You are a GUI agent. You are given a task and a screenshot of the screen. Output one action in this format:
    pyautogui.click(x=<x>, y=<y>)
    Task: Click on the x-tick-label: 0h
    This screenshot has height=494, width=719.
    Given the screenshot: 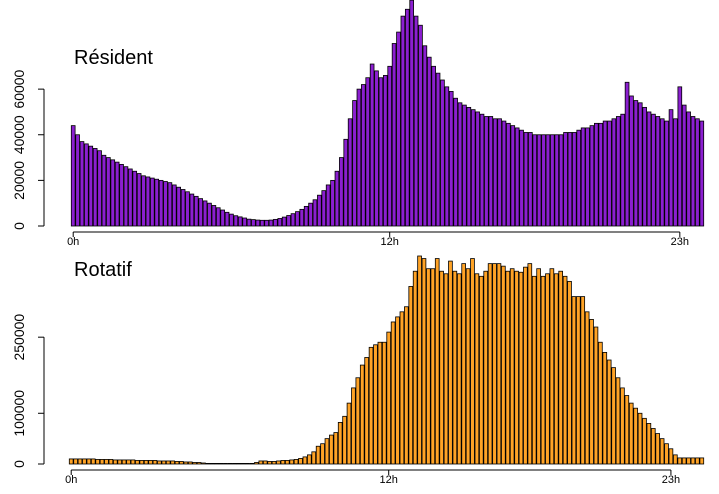 What is the action you would take?
    pyautogui.click(x=73, y=242)
    